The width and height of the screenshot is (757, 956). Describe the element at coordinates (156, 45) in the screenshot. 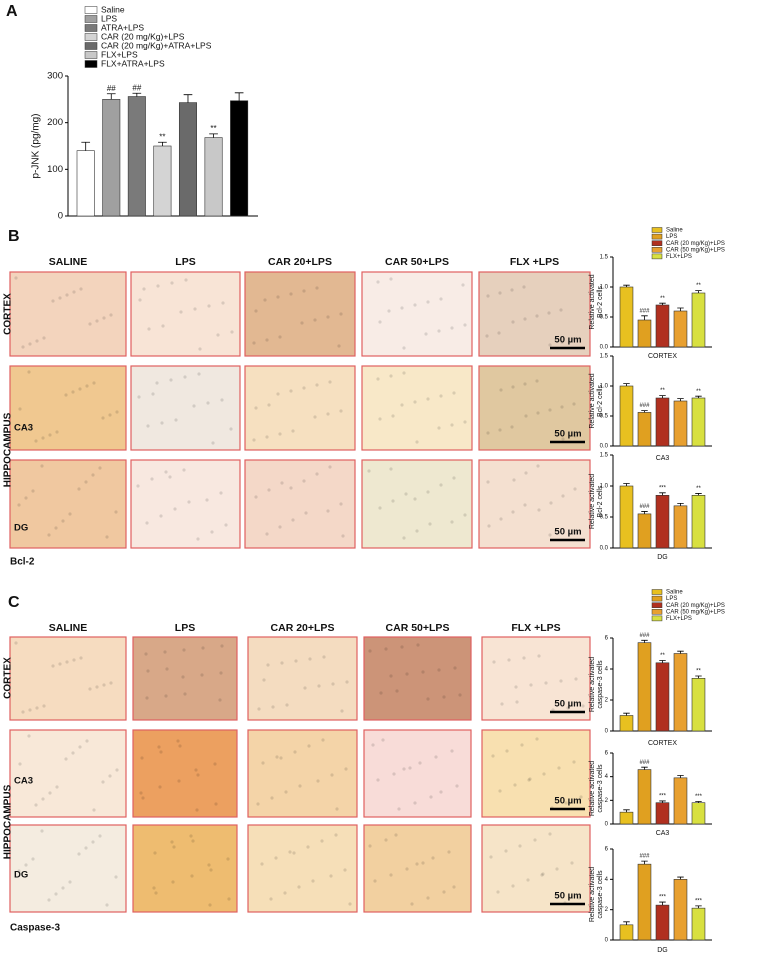

I see `legend-label: CAR (20 mg/Kg)+ATRA+LPS` at that location.